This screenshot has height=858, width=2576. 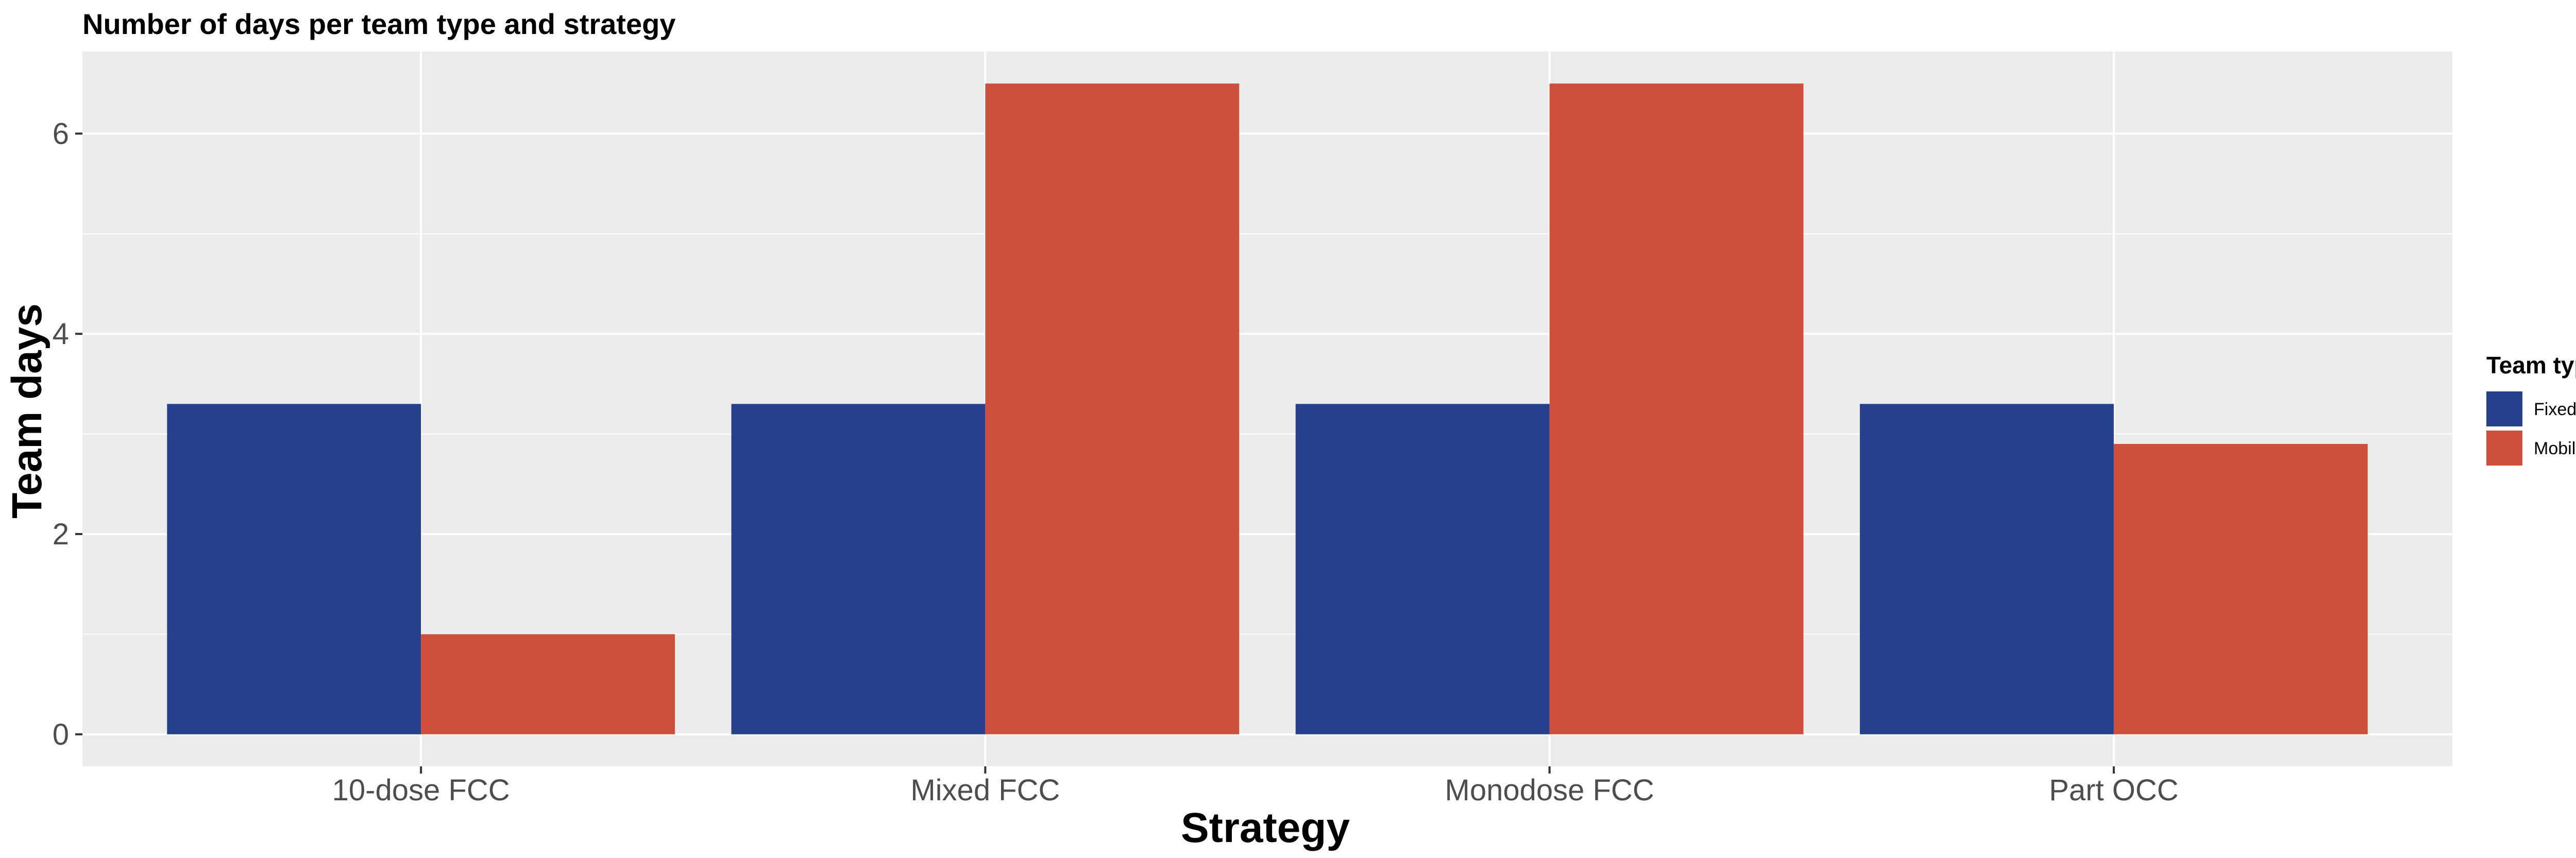 What do you see at coordinates (2531, 366) in the screenshot?
I see `legend-title: Team type` at bounding box center [2531, 366].